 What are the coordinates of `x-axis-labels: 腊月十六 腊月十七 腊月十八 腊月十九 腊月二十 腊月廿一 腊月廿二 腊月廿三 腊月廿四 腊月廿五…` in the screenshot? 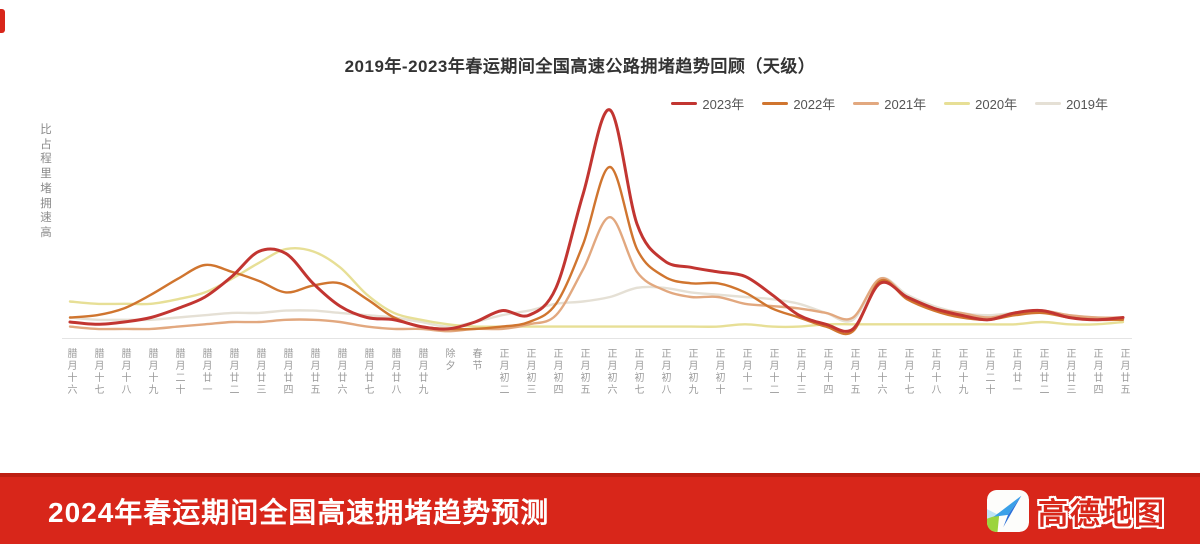 It's located at (597, 379).